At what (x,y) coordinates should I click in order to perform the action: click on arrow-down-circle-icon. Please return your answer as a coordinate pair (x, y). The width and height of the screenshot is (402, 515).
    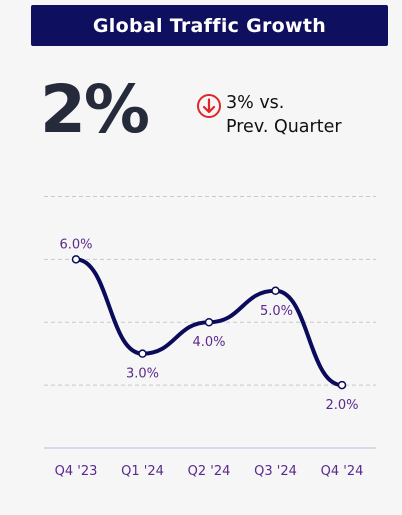
    Looking at the image, I should click on (209, 106).